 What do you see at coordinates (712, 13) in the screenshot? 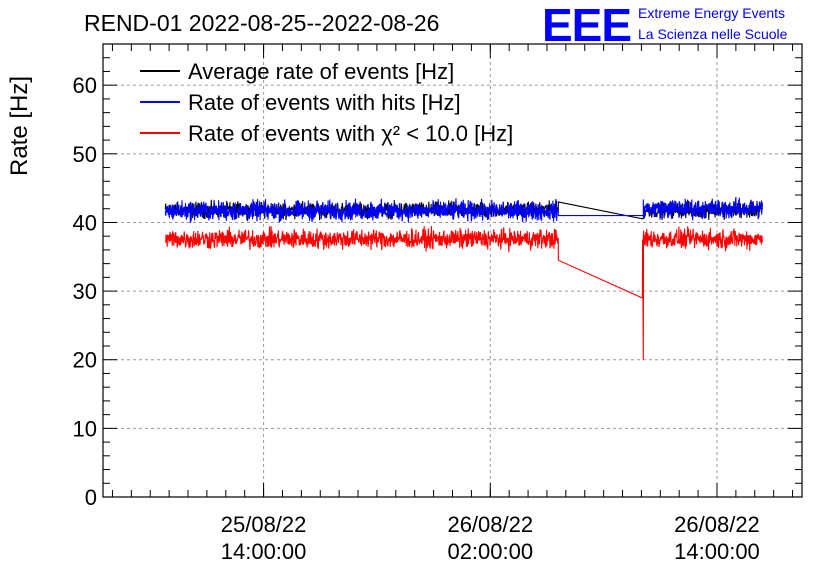
I see `brand-line-1: Extreme Energy Events` at bounding box center [712, 13].